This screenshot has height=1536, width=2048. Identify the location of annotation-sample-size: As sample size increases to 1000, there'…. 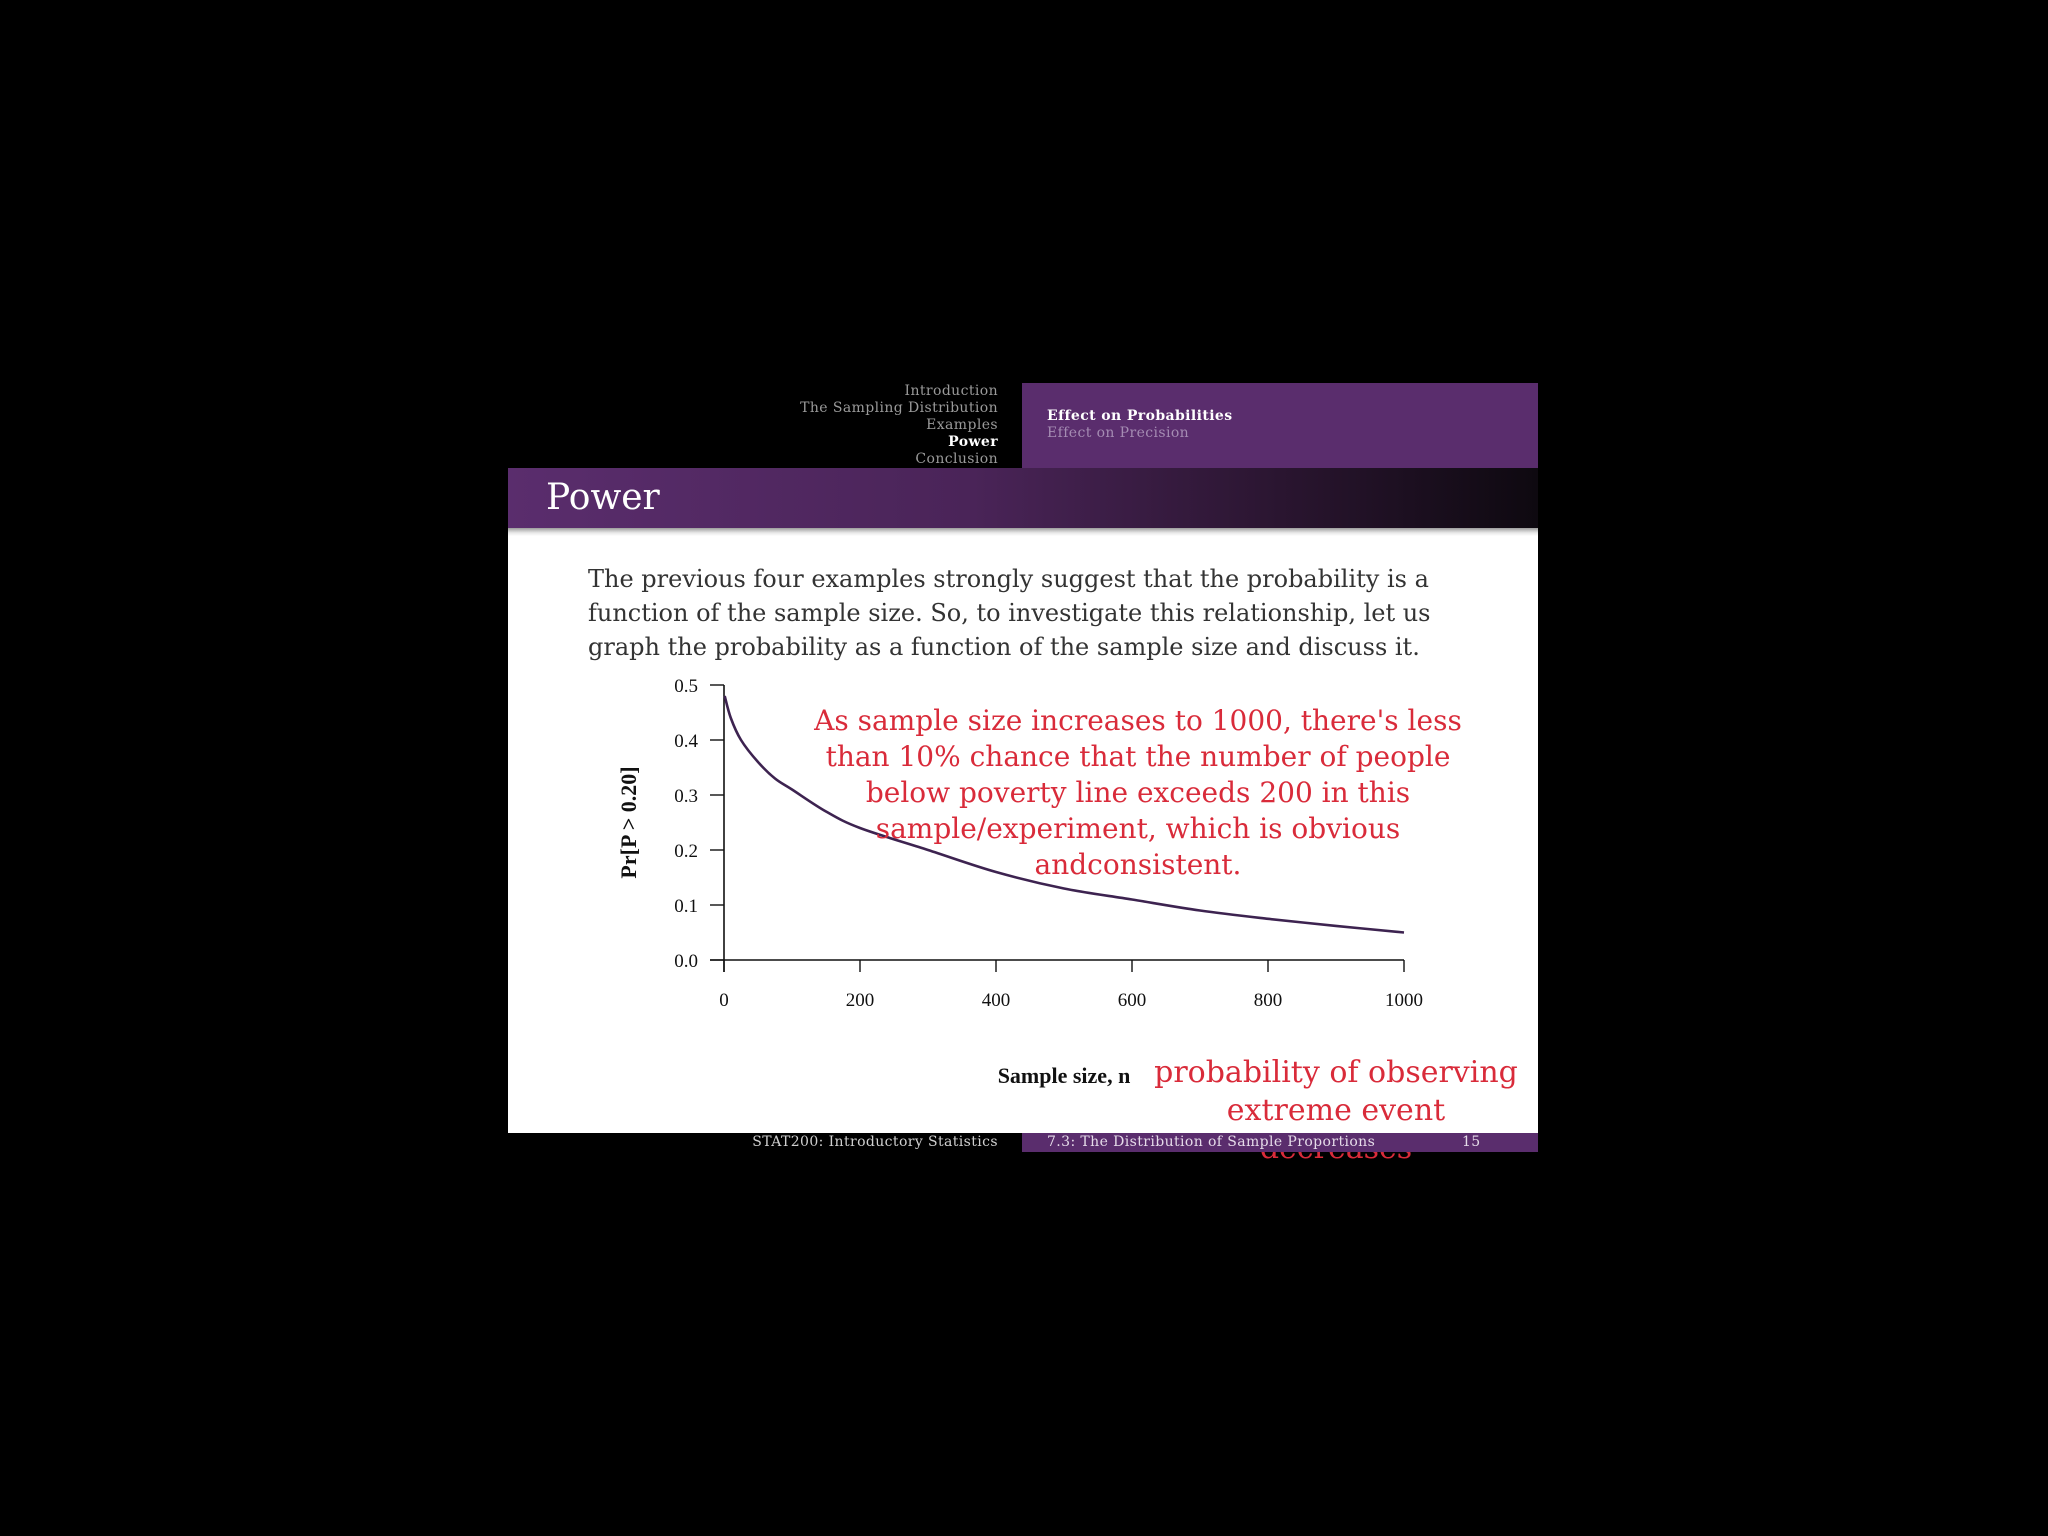
(1138, 792).